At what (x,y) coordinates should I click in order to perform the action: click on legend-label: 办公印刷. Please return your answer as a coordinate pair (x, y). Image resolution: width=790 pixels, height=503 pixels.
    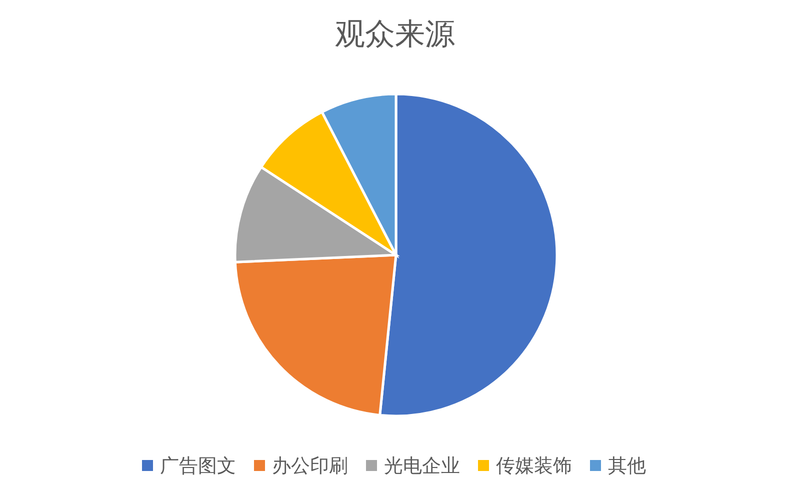
    Looking at the image, I should click on (310, 466).